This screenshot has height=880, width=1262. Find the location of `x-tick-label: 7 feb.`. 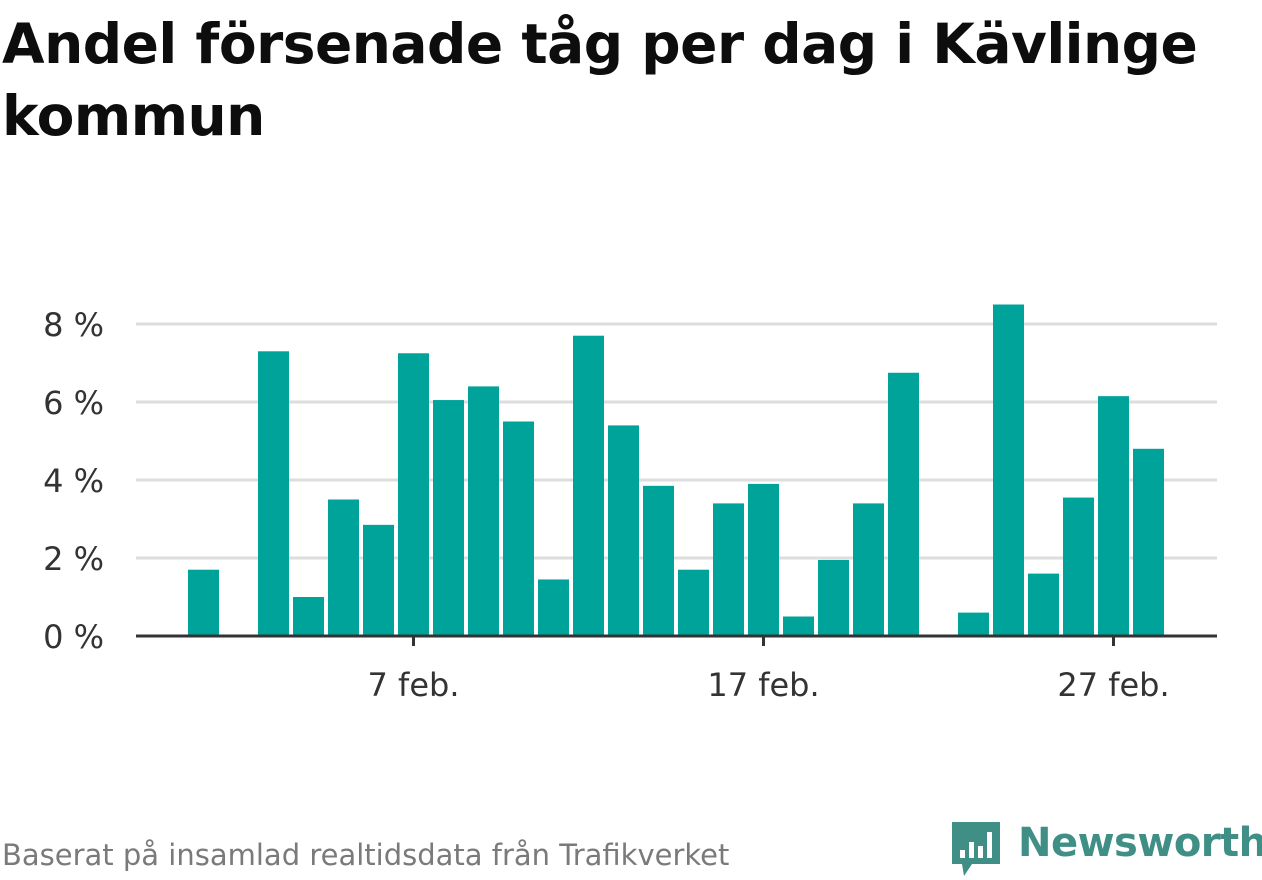

x-tick-label: 7 feb. is located at coordinates (414, 685).